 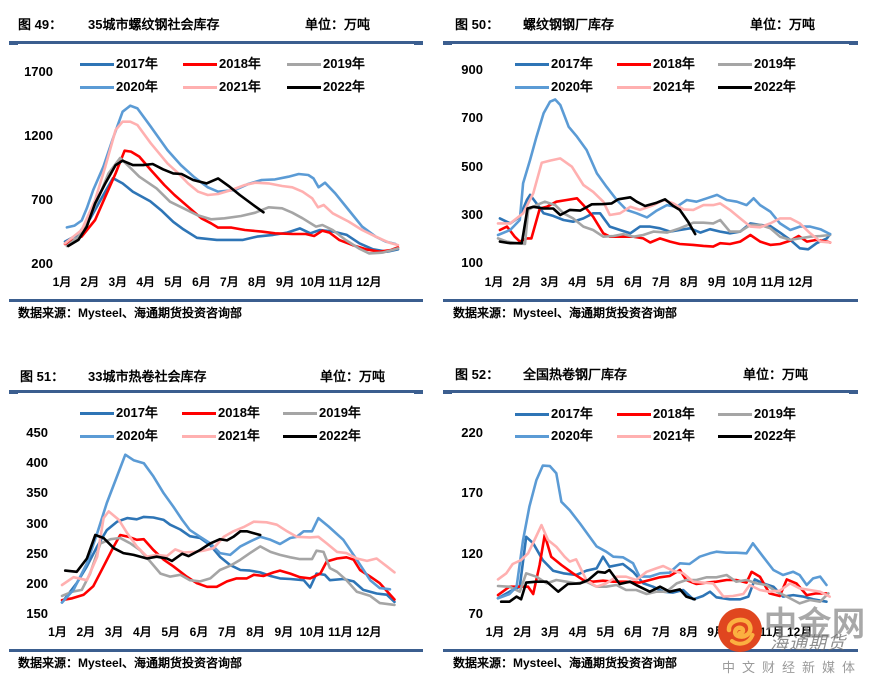 What do you see at coordinates (37, 583) in the screenshot?
I see `y-tick-label: 200` at bounding box center [37, 583].